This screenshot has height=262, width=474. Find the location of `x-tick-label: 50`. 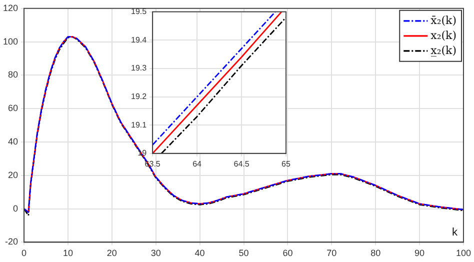

x-tick-label: 50 is located at coordinates (243, 253).